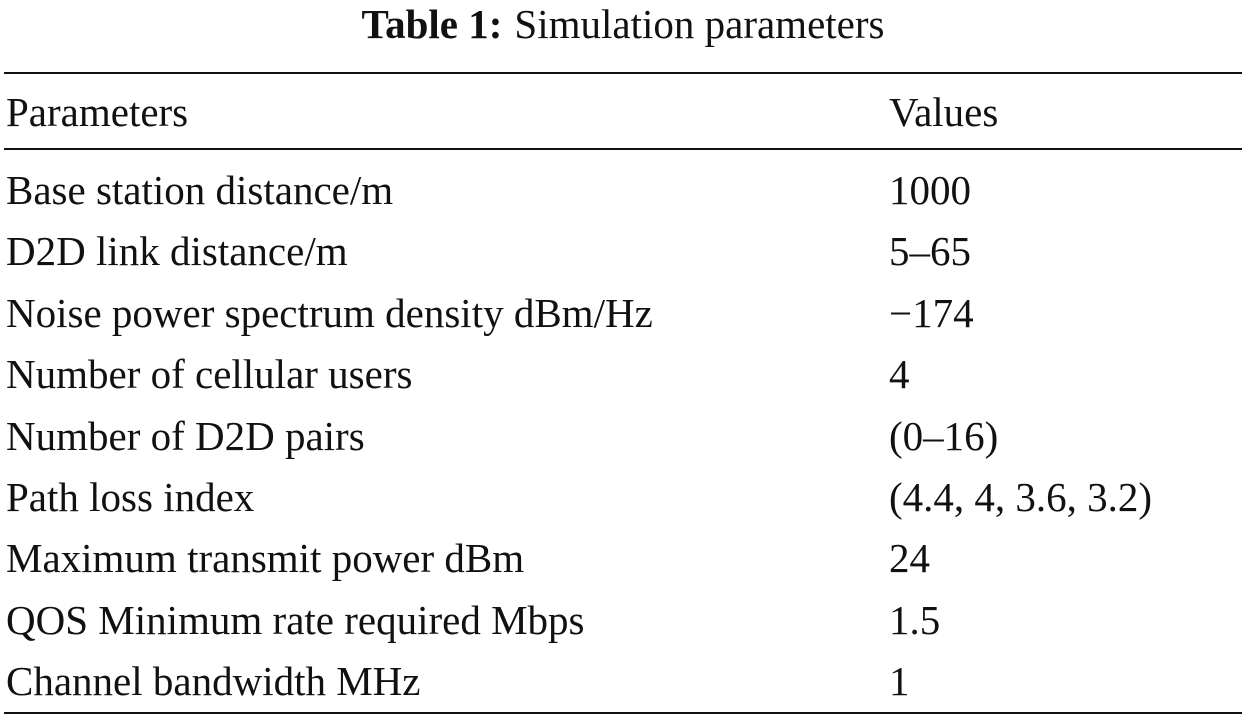 The height and width of the screenshot is (717, 1246). Describe the element at coordinates (185, 435) in the screenshot. I see `parameter-cell: Number of D2D pairs` at that location.